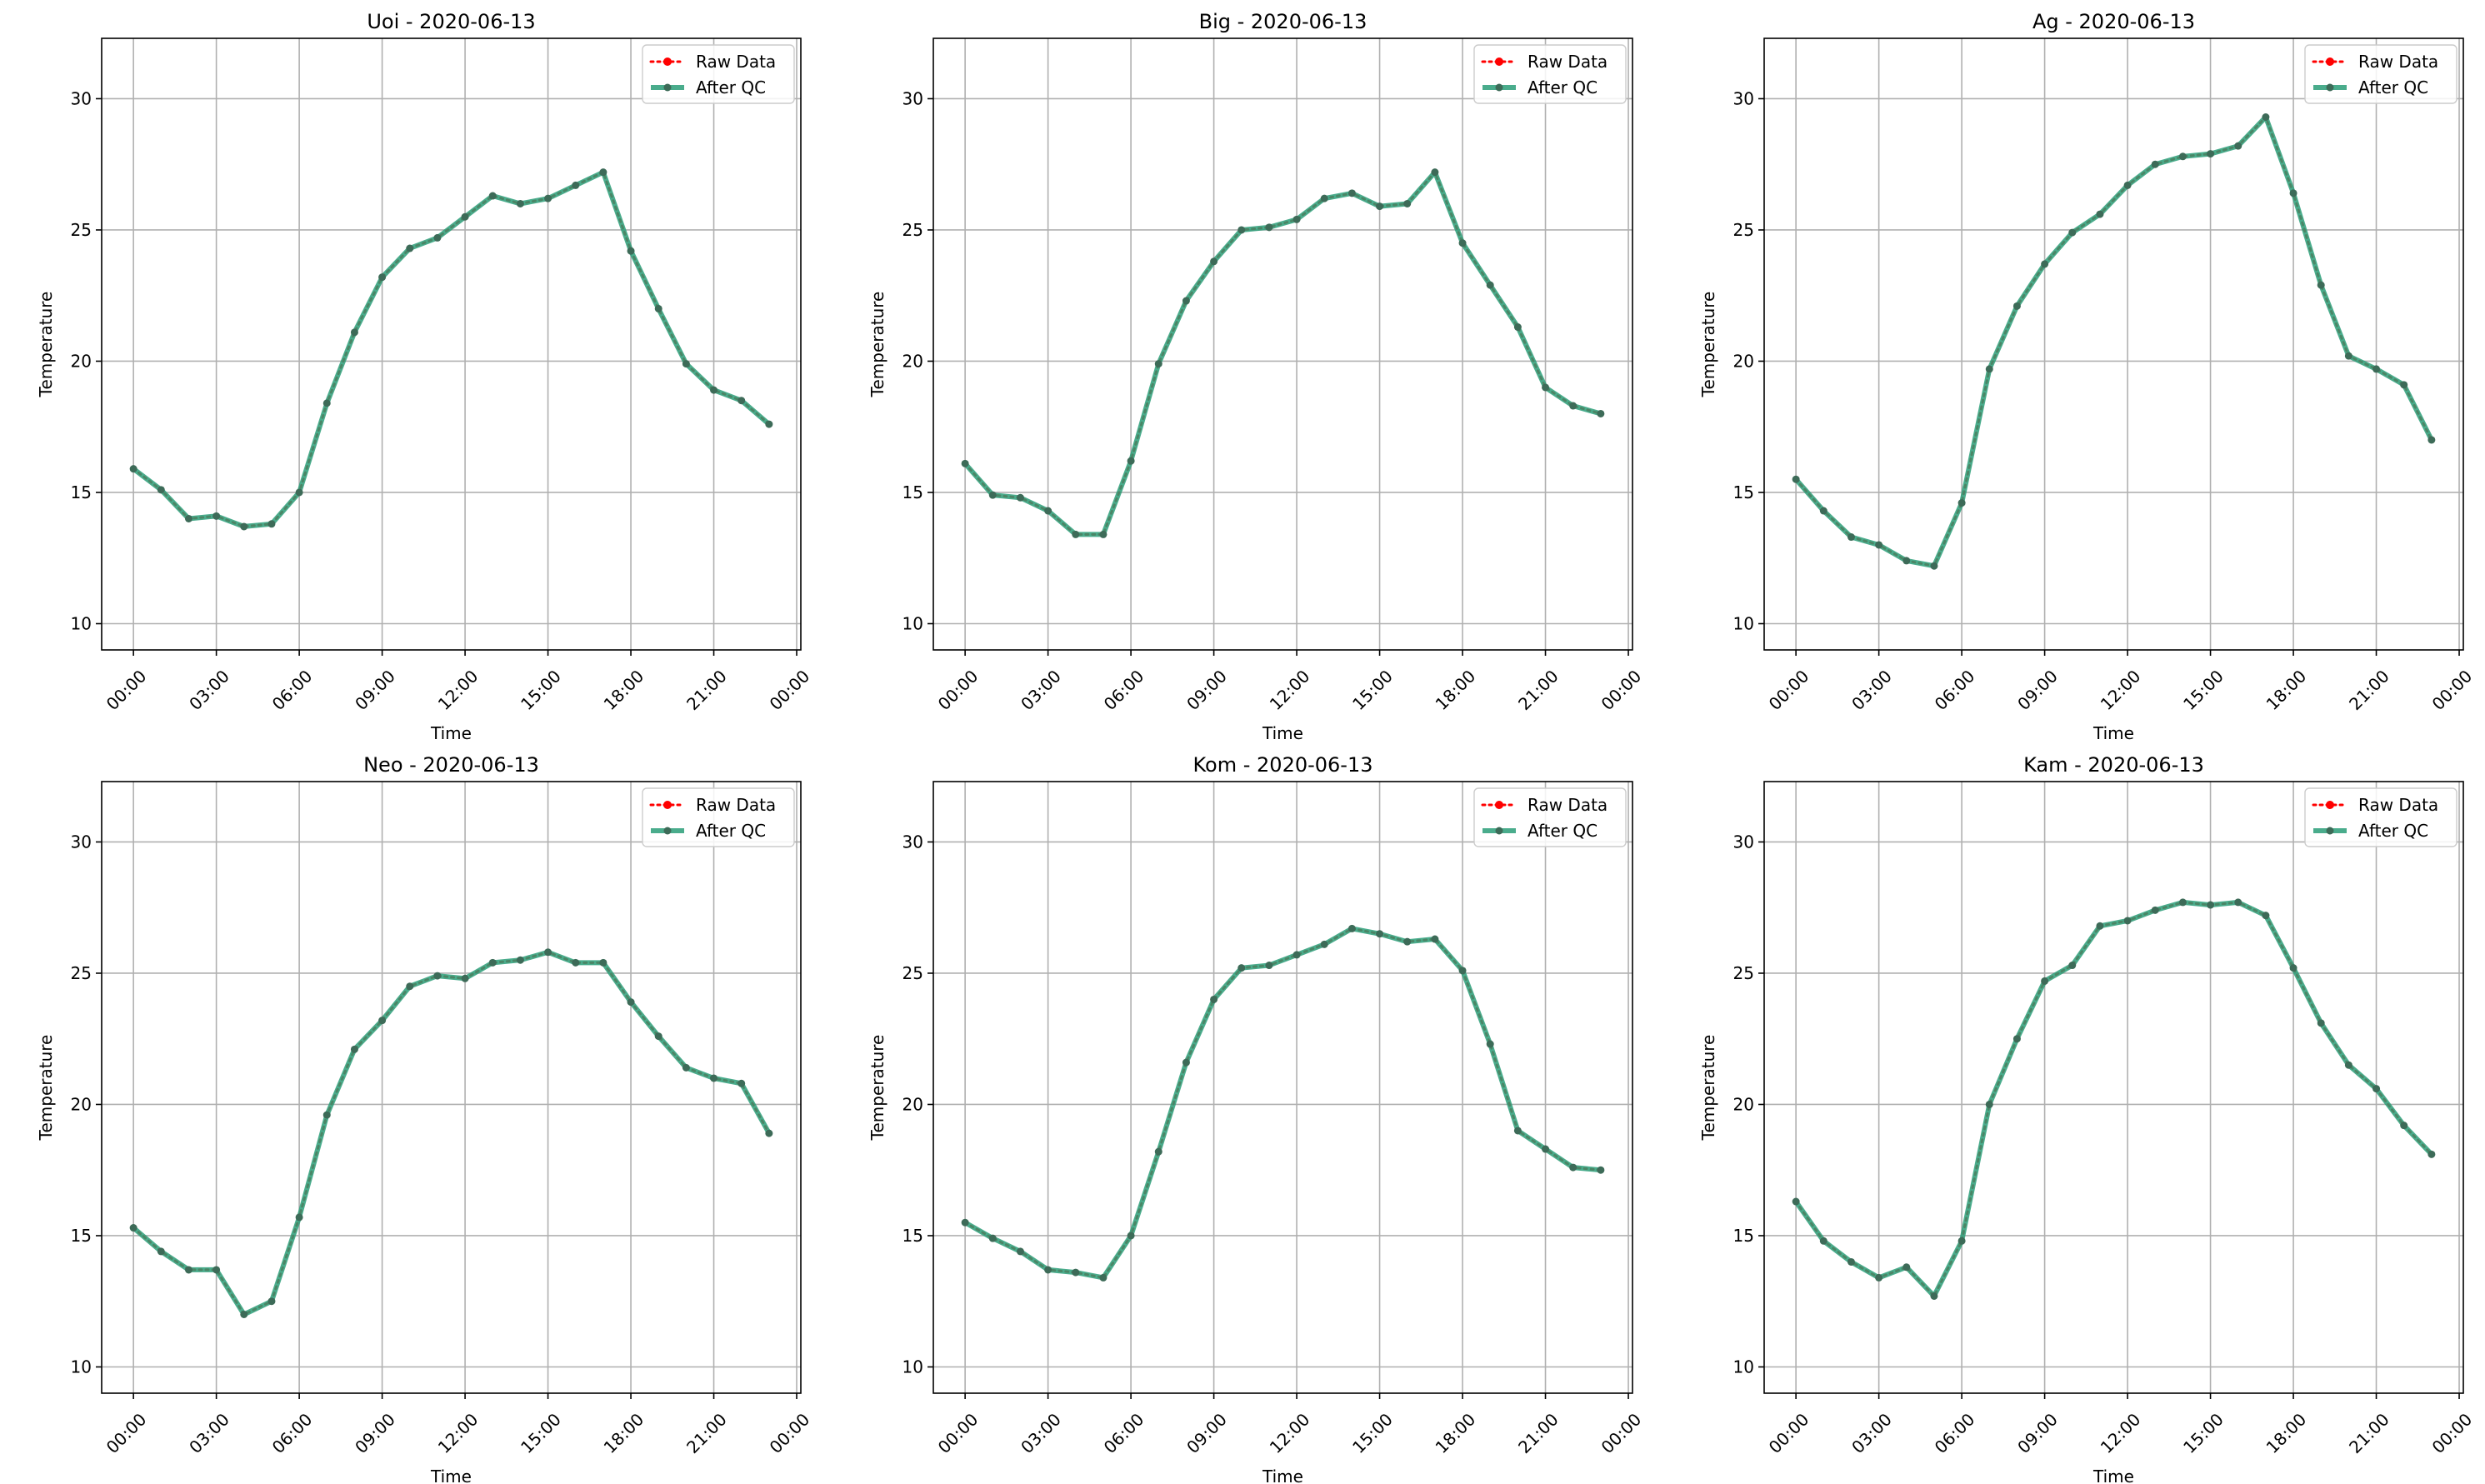 Image resolution: width=2485 pixels, height=1484 pixels. Describe the element at coordinates (451, 21) in the screenshot. I see `chart-title: Uoi - 2020-06-13` at that location.